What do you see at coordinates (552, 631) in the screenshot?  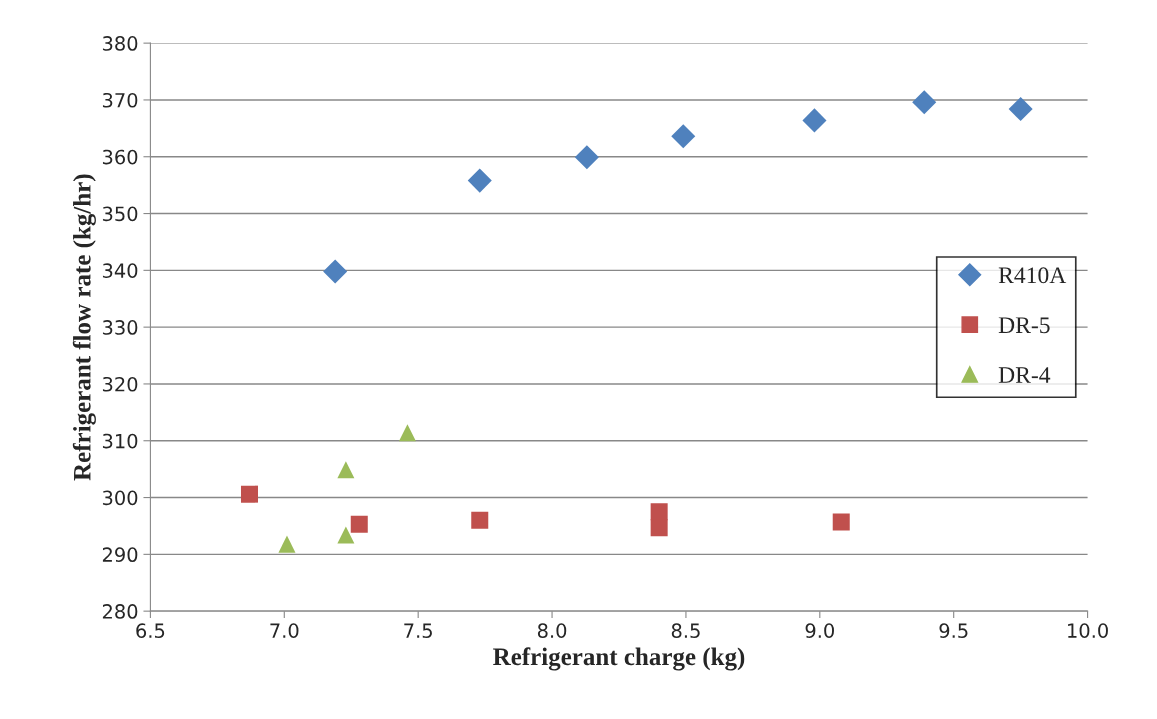 I see `x-tick-label: 8.0` at bounding box center [552, 631].